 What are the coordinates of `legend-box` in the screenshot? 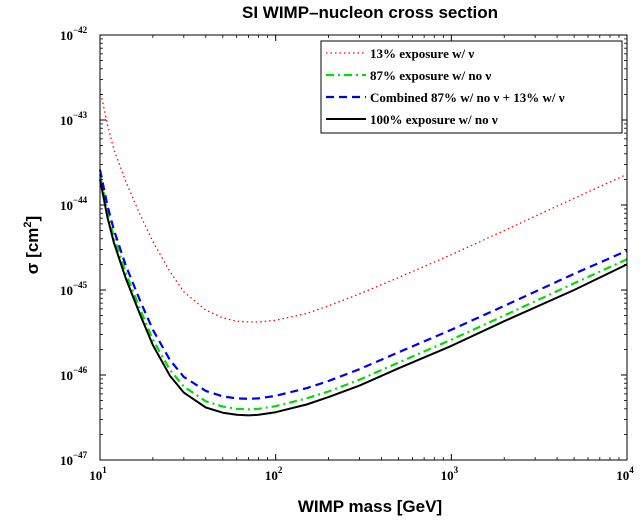 It's located at (471, 87).